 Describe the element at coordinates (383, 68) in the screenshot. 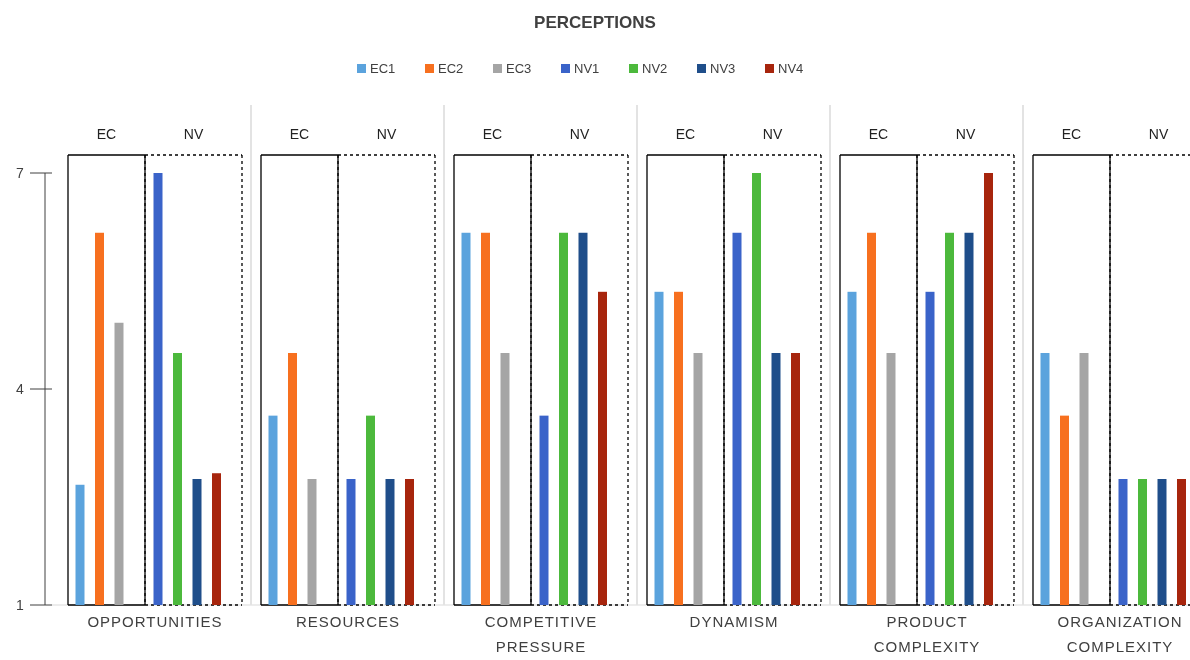

I see `legend-label: EC1` at that location.